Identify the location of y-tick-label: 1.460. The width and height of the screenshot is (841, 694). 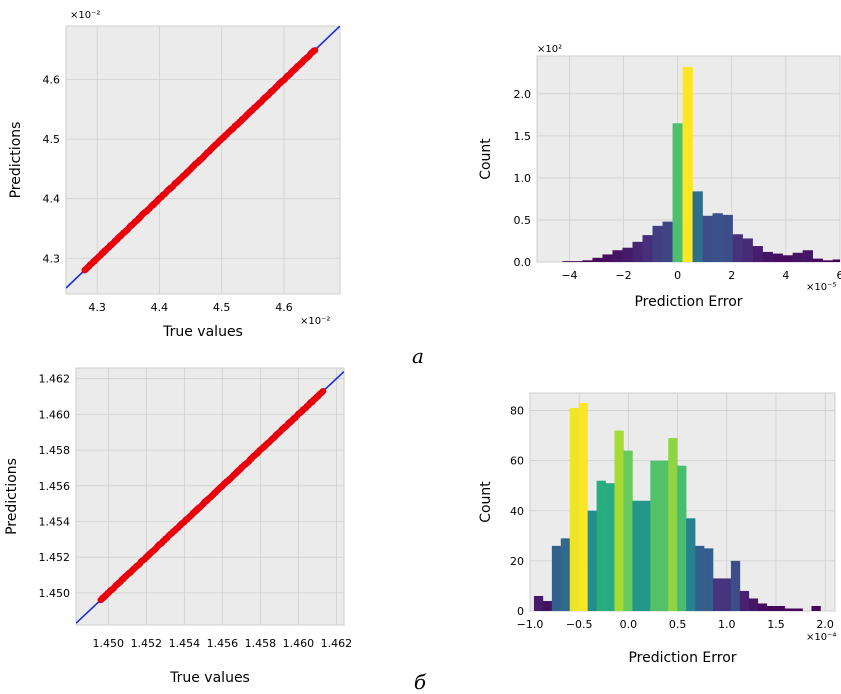
(55, 414).